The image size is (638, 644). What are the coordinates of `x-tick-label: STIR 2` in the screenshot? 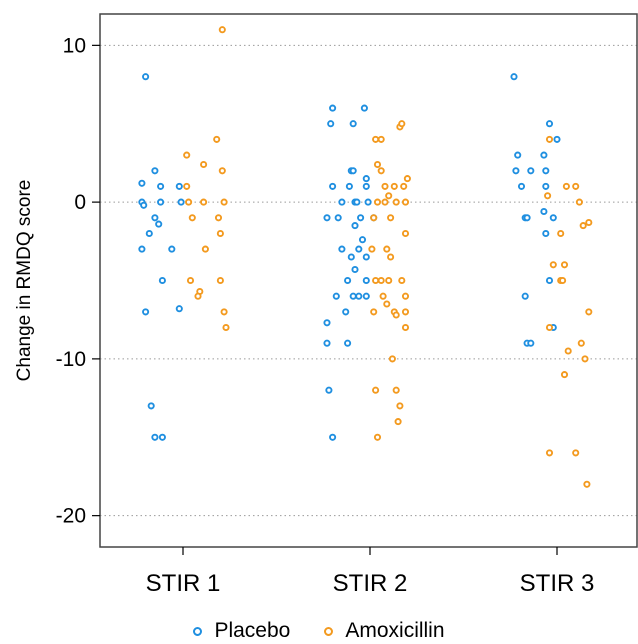 It's located at (370, 583).